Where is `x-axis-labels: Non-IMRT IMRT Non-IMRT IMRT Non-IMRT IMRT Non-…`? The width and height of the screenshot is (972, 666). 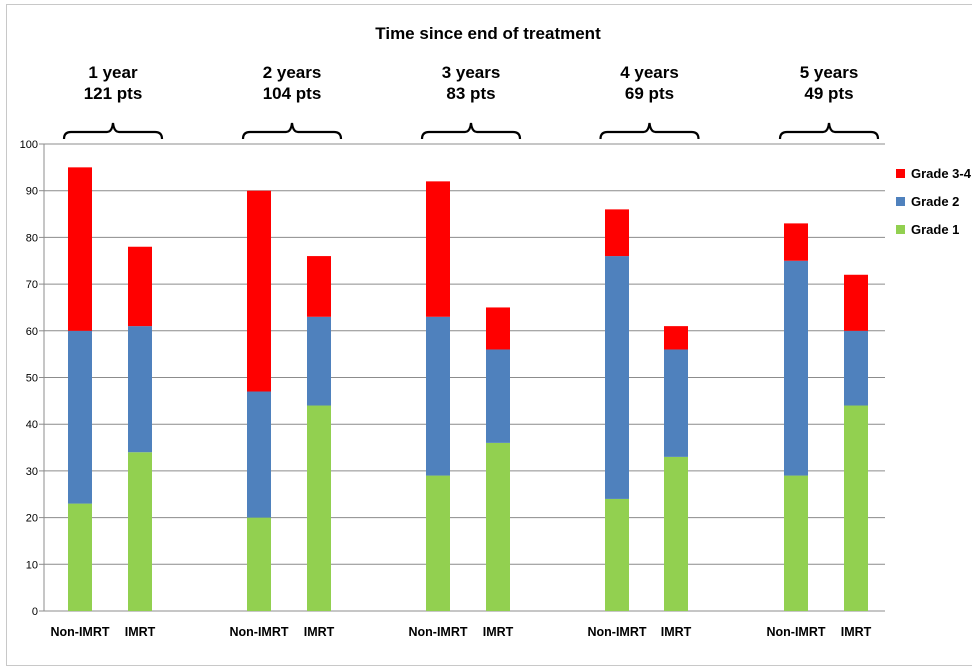
x-axis-labels: Non-IMRT IMRT Non-IMRT IMRT Non-IMRT IMRT Non-… is located at coordinates (460, 632).